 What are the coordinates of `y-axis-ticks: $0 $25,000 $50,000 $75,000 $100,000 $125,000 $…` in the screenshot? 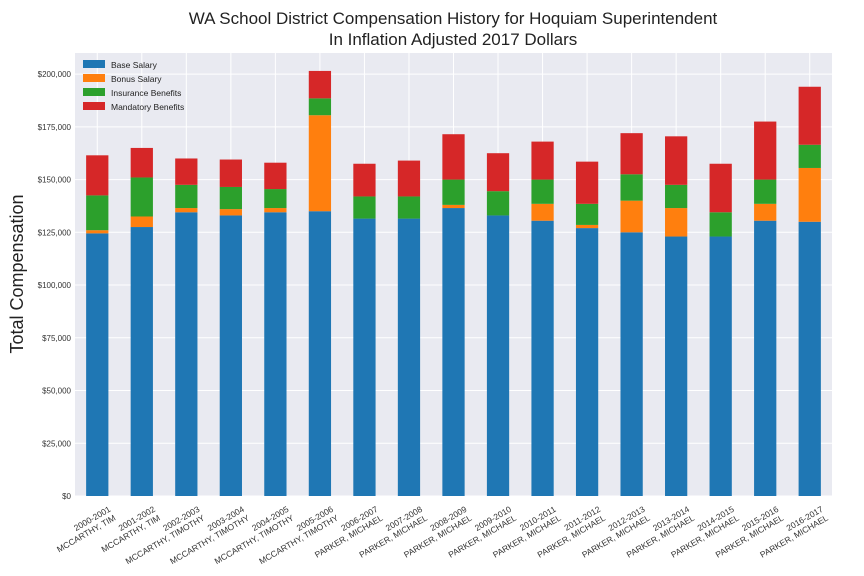 It's located at (55, 285).